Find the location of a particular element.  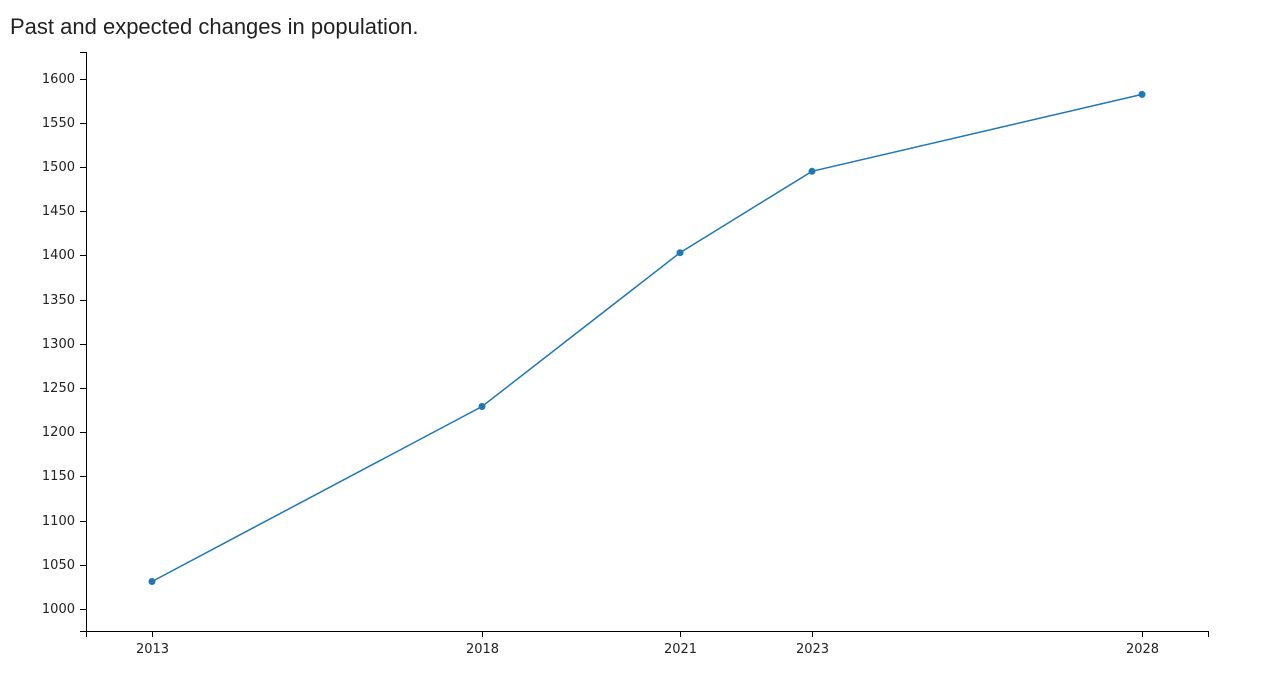

y-axis-line is located at coordinates (83, 342).